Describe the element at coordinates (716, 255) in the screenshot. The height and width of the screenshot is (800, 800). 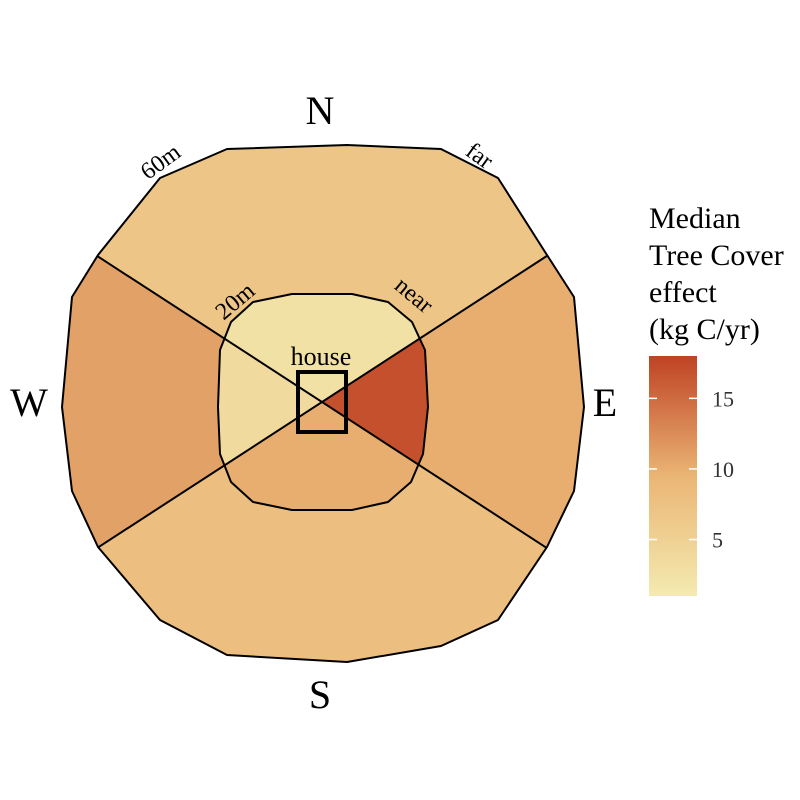
I see `legend-title-line-2: Tree Cover` at that location.